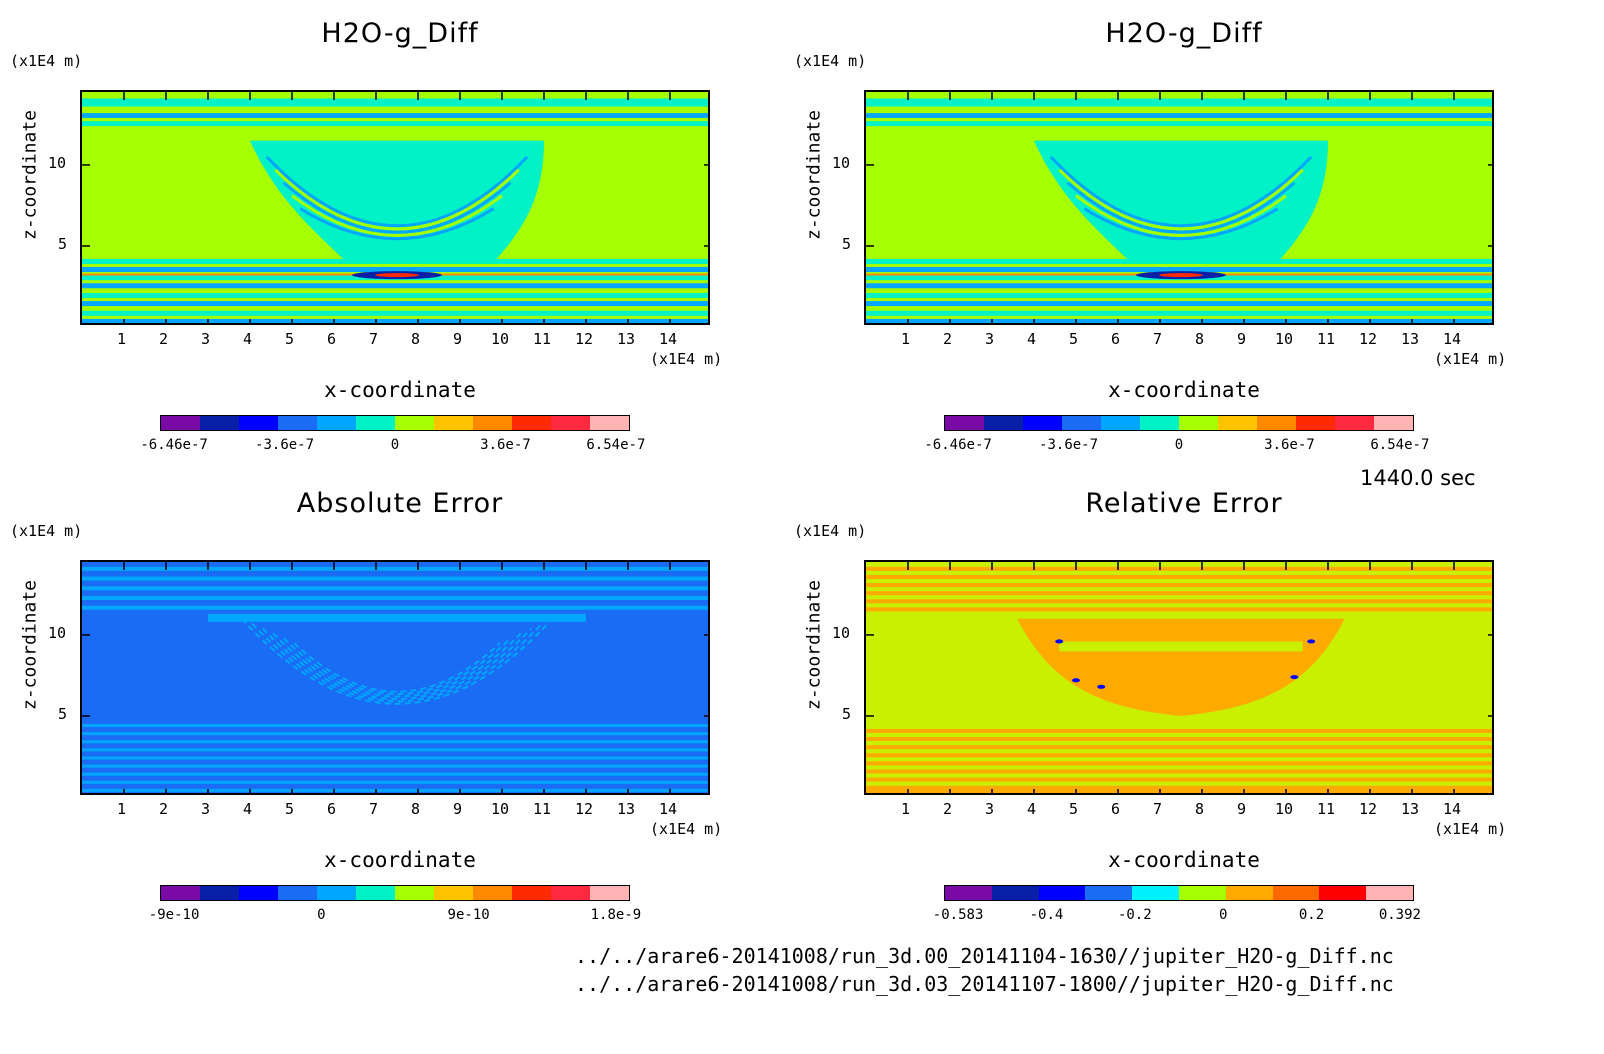  I want to click on colorbar-label: -0.2, so click(1134, 915).